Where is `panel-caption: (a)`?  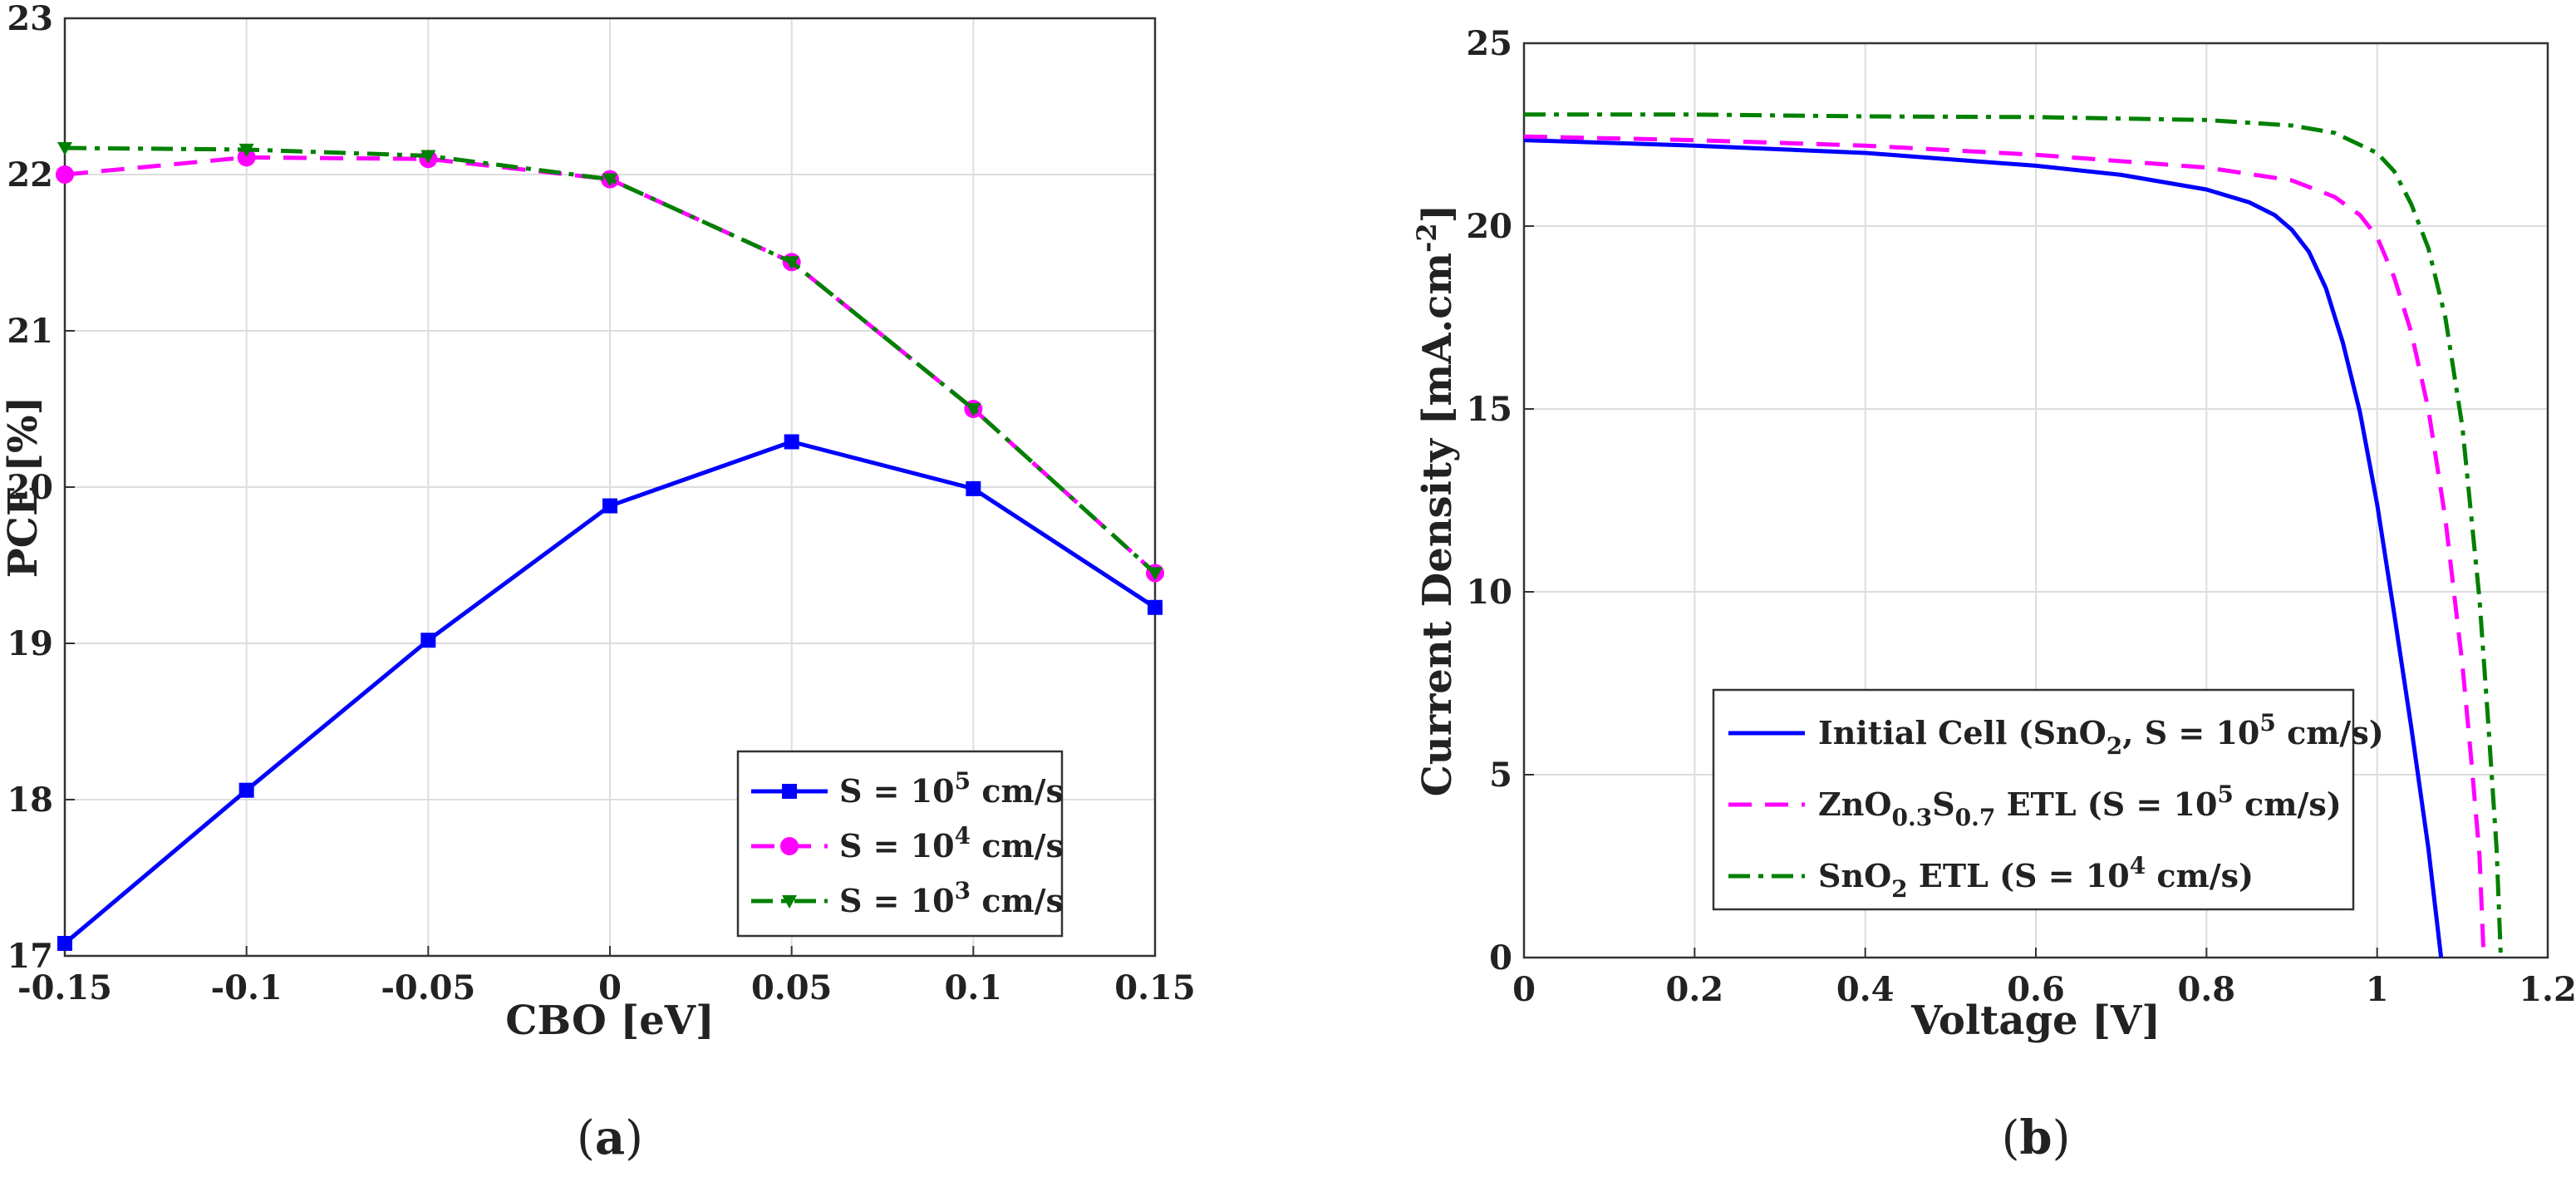 panel-caption: (a) is located at coordinates (610, 1138).